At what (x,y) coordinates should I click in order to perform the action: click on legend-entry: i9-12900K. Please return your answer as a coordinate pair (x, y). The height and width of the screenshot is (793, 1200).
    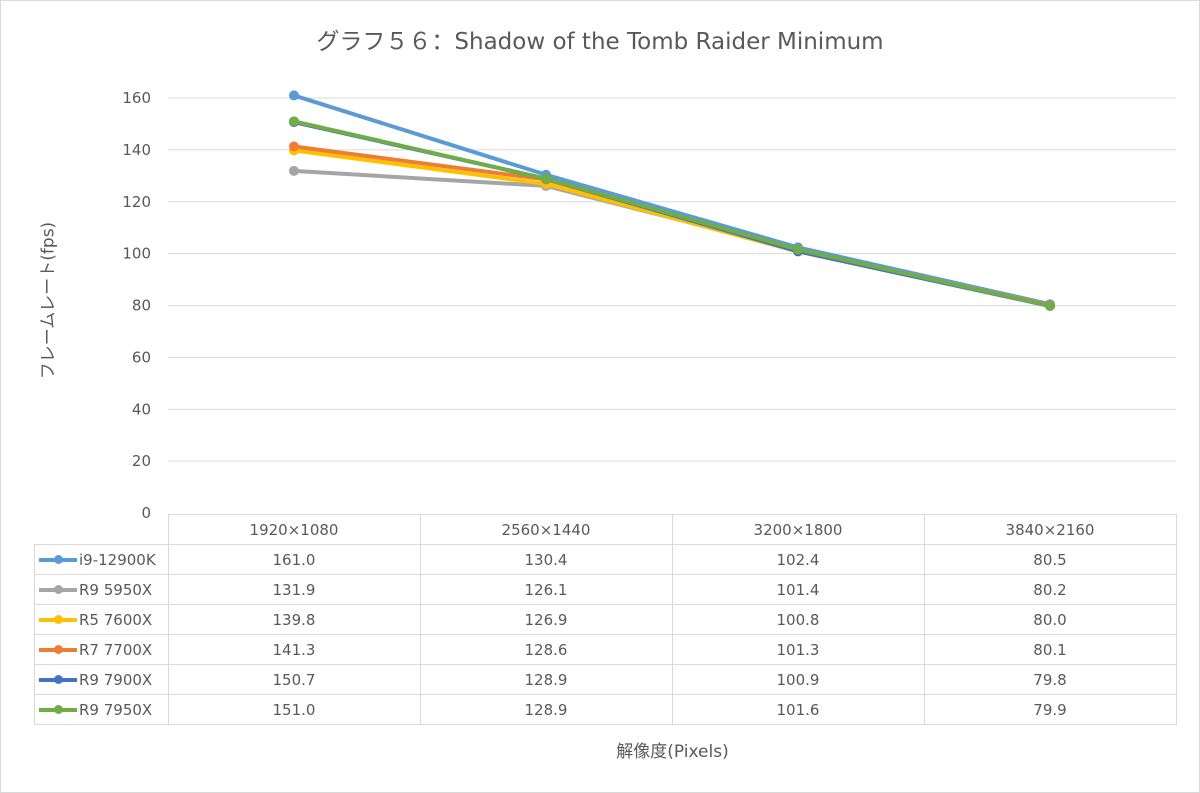
    Looking at the image, I should click on (101, 559).